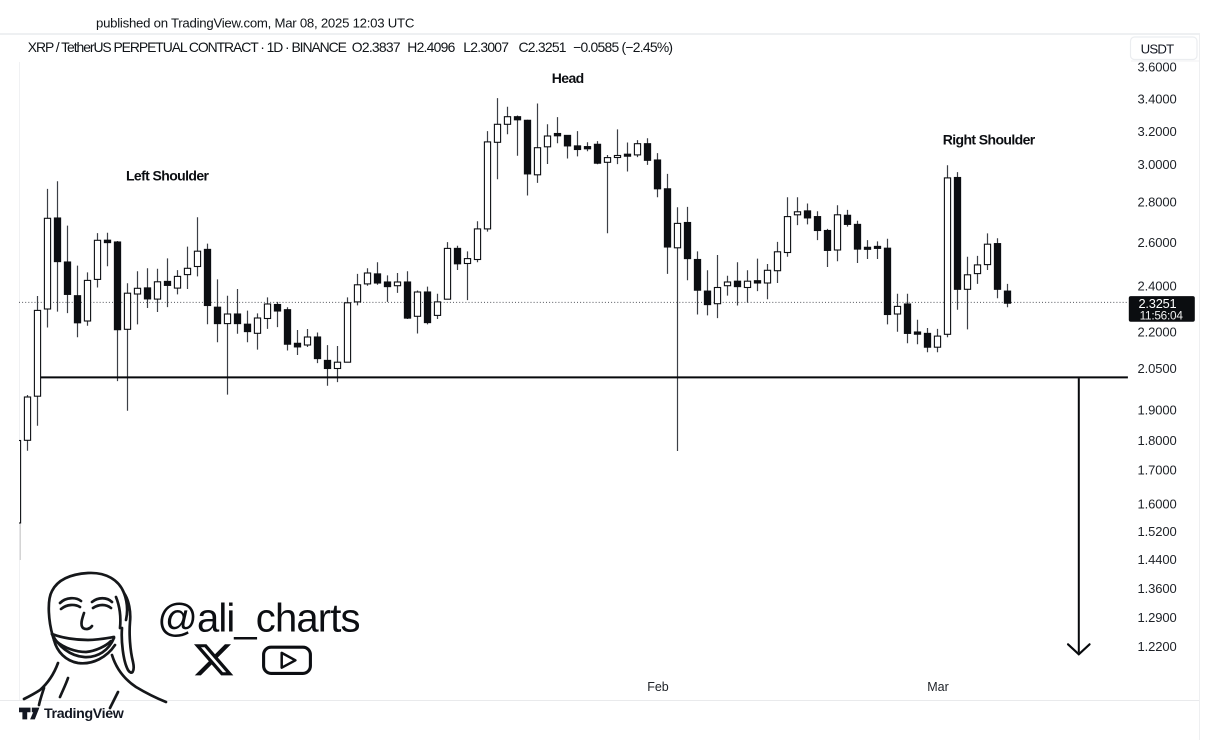  Describe the element at coordinates (1158, 303) in the screenshot. I see `svg-text: 2.3251` at that location.